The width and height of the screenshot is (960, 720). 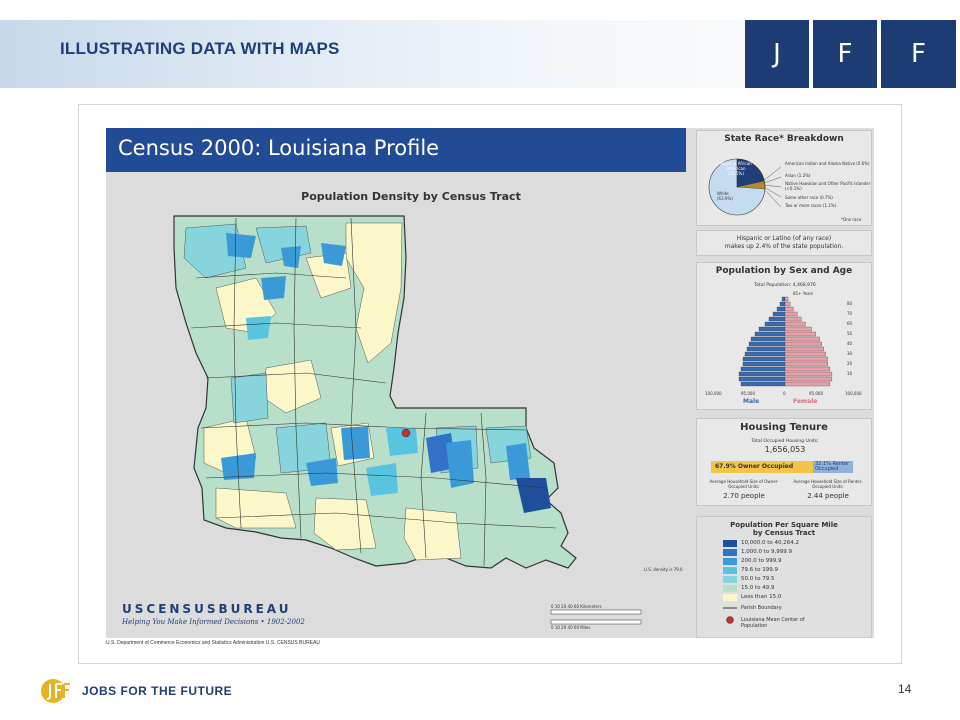 I want to click on renter-occupied-bar: 32.1% Renter Occupied, so click(x=833, y=467).